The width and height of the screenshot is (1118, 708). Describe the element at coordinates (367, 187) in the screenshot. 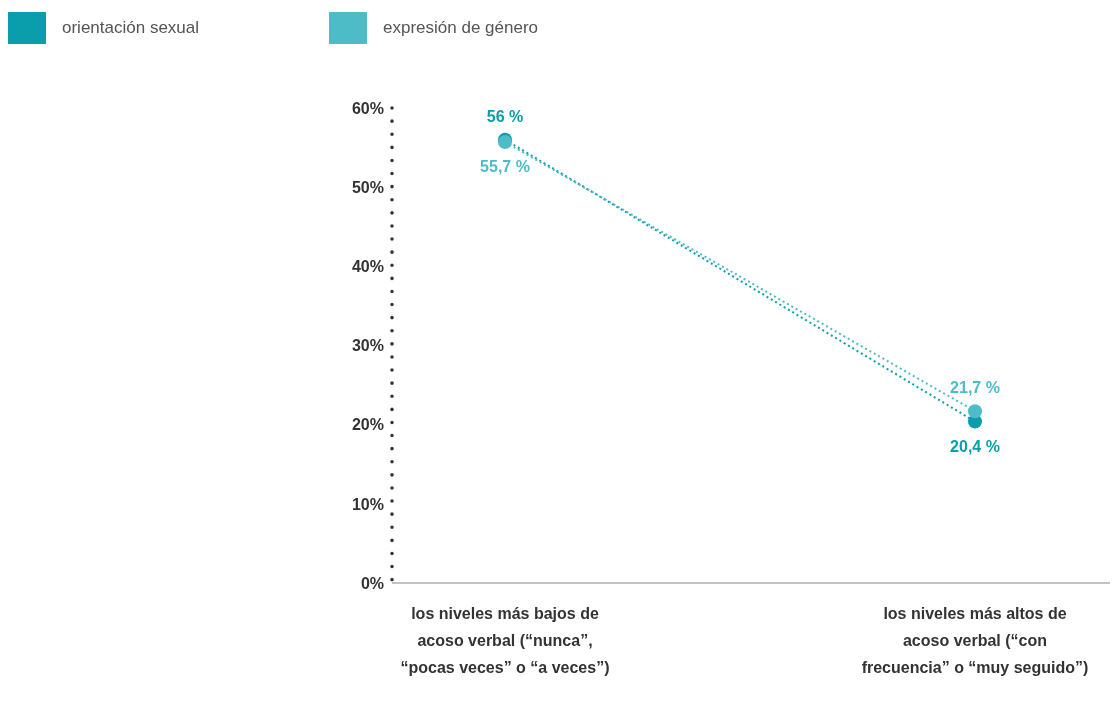

I see `y-tick-label: 50%` at that location.